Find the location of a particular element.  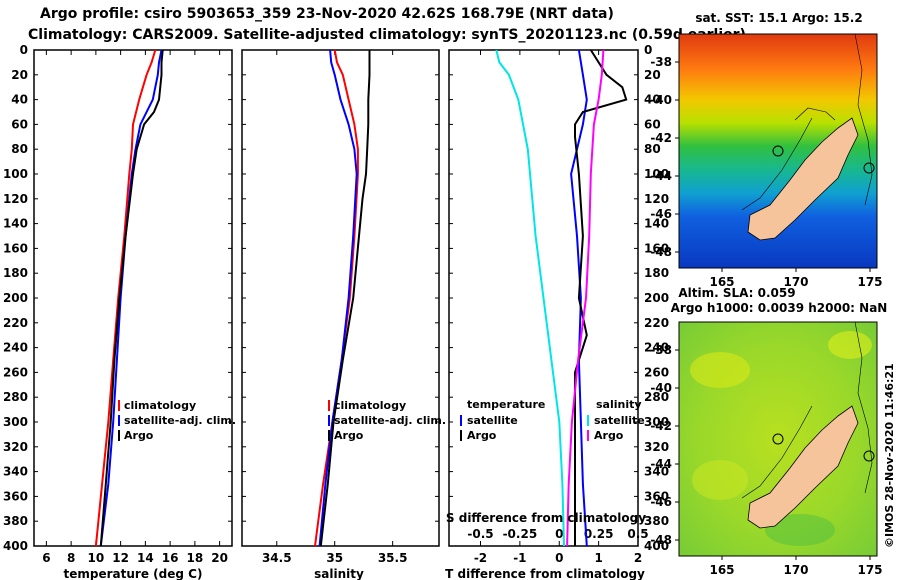

depth-tick-label: 100 is located at coordinates (15, 174).